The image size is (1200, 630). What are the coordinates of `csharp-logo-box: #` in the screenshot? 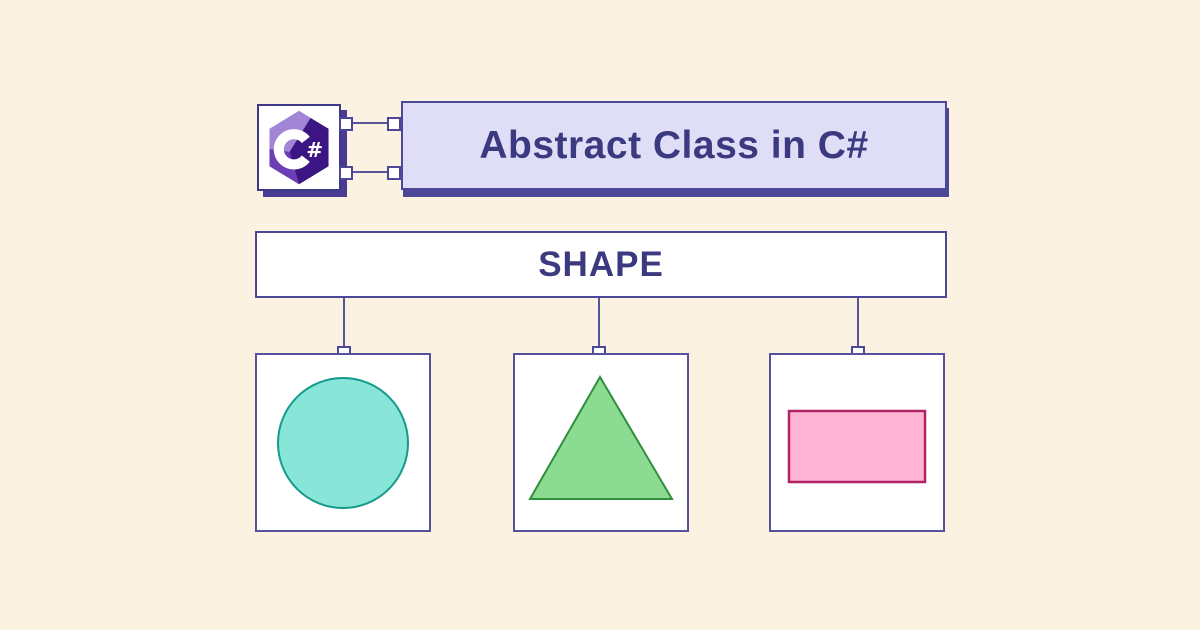 It's located at (299, 147).